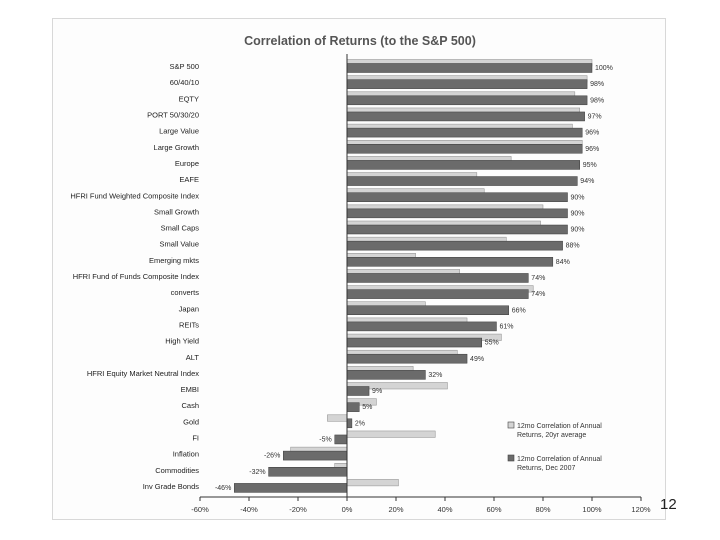 The height and width of the screenshot is (540, 720). Describe the element at coordinates (492, 343) in the screenshot. I see `data-label: 55%` at that location.